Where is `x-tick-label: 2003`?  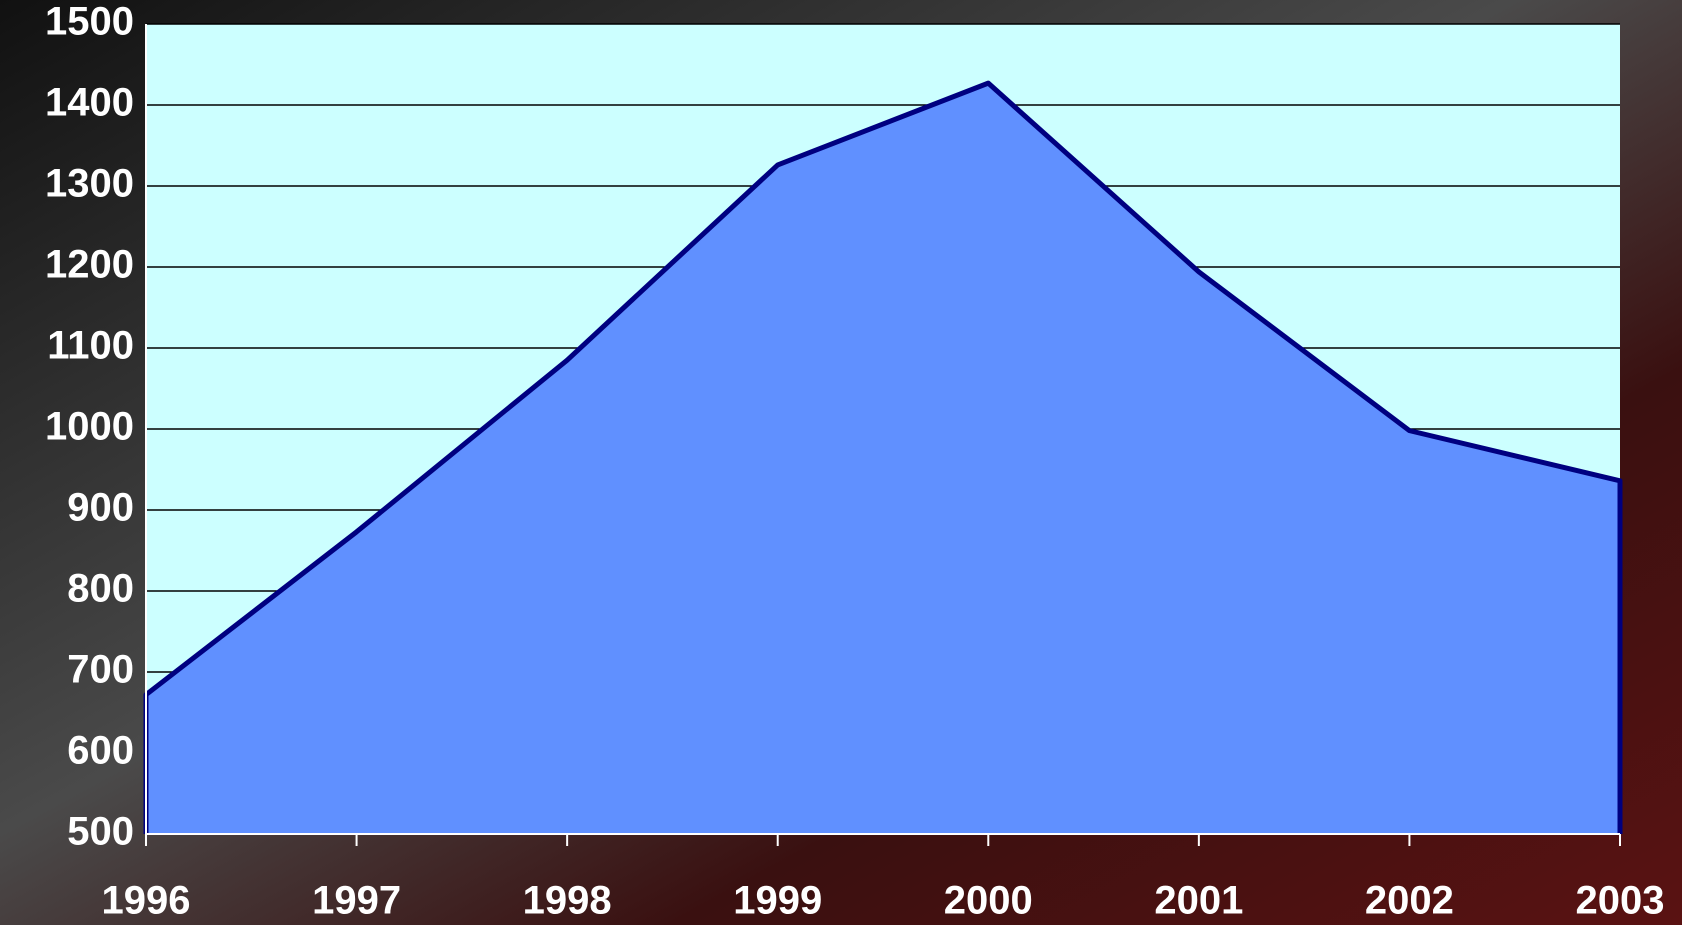
x-tick-label: 2003 is located at coordinates (1620, 901).